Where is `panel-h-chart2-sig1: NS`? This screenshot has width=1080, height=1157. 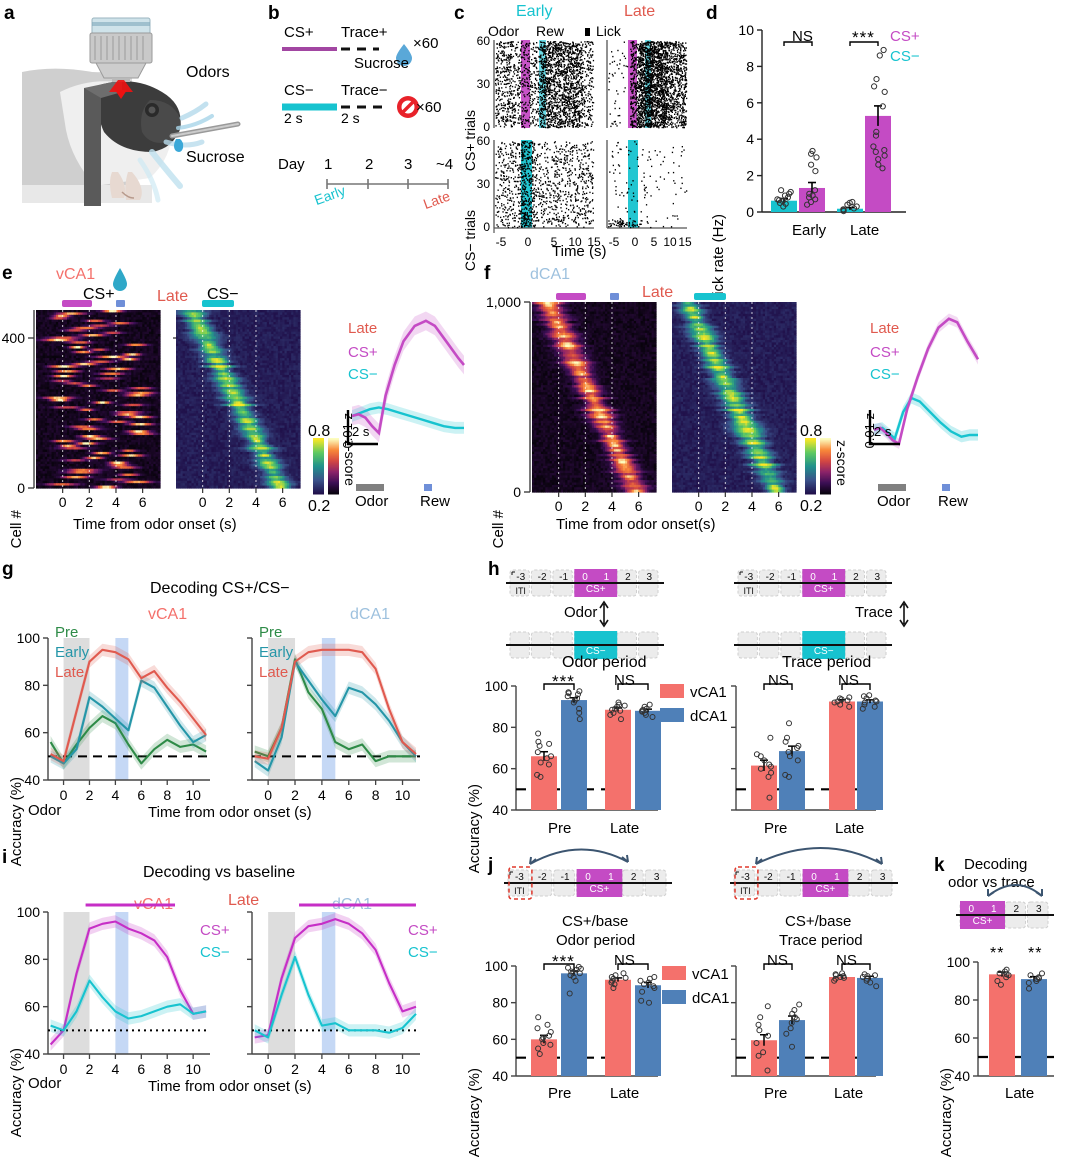
panel-h-chart2-sig1: NS is located at coordinates (778, 680).